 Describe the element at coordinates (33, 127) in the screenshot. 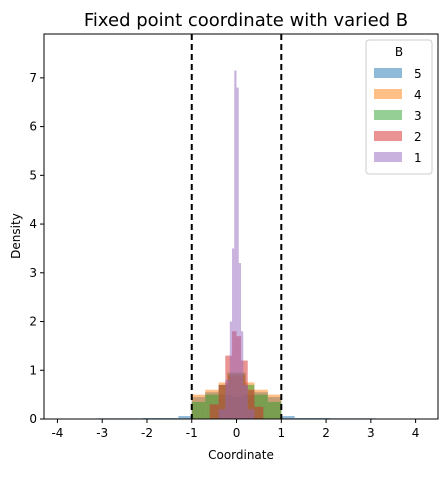

I see `y-tick-label: 6` at that location.